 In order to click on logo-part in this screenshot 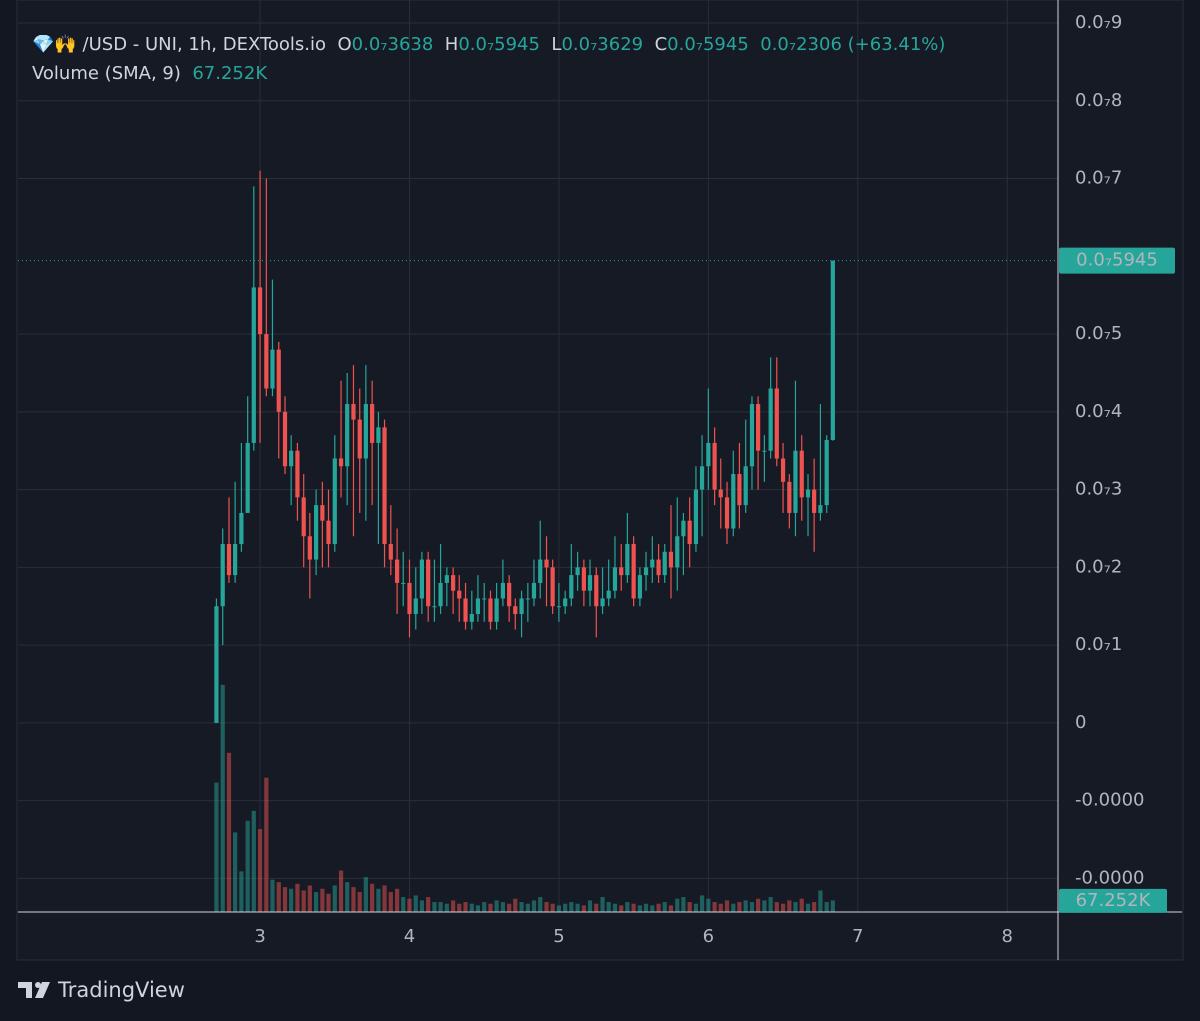, I will do `click(25, 990)`.